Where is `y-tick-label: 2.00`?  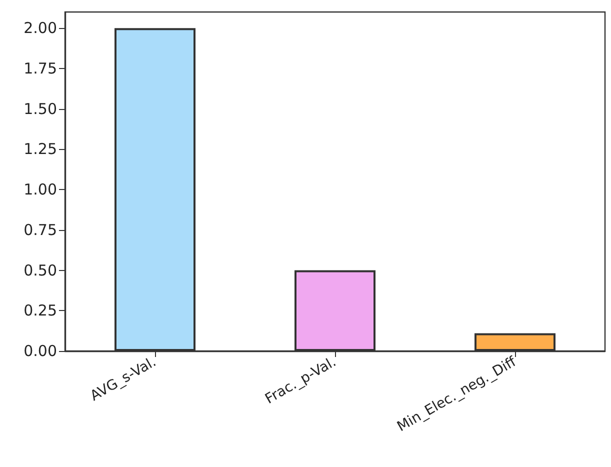
y-tick-label: 2.00 is located at coordinates (40, 28).